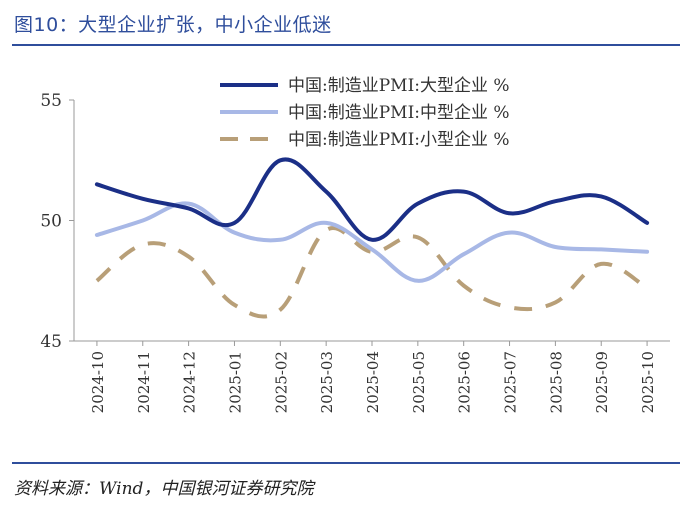 This screenshot has height=530, width=700. Describe the element at coordinates (144, 382) in the screenshot. I see `x-tick-label: 2024-11` at that location.